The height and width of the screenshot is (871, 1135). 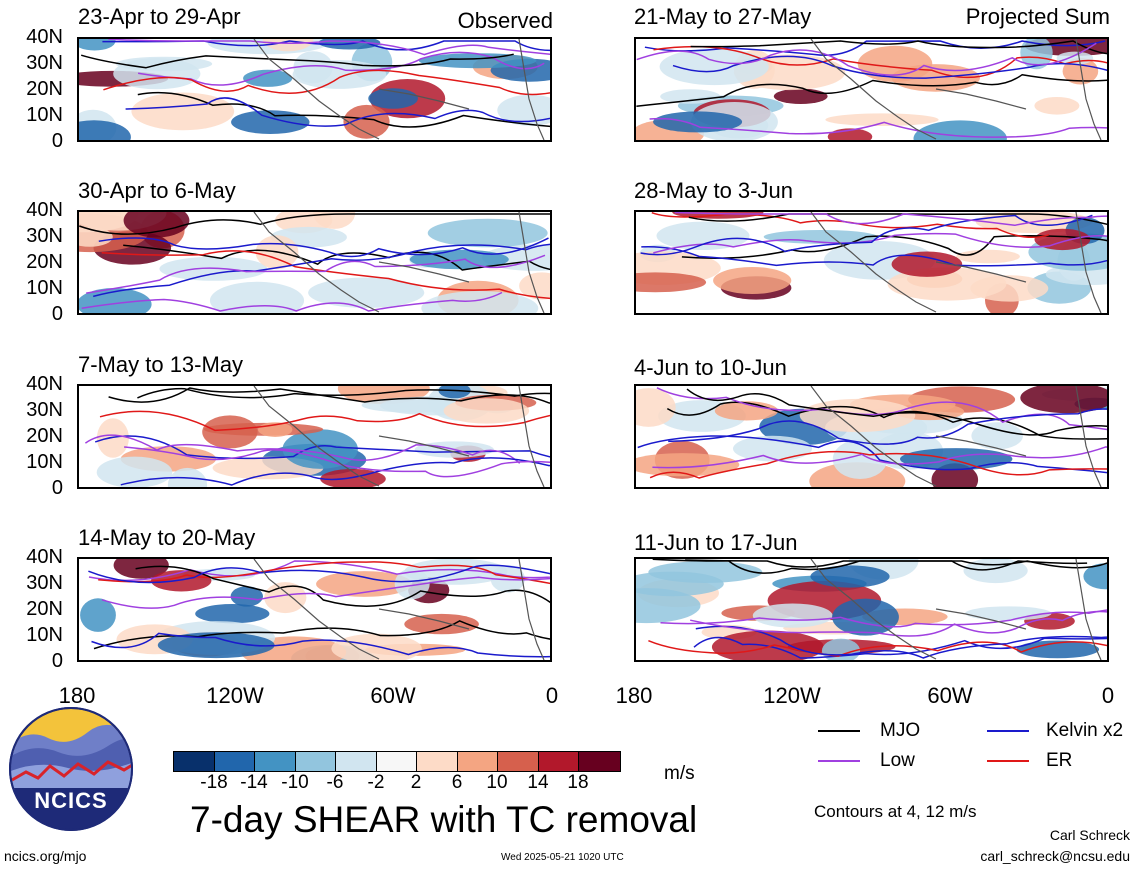 What do you see at coordinates (1008, 731) in the screenshot?
I see `legend-line-kelvin` at bounding box center [1008, 731].